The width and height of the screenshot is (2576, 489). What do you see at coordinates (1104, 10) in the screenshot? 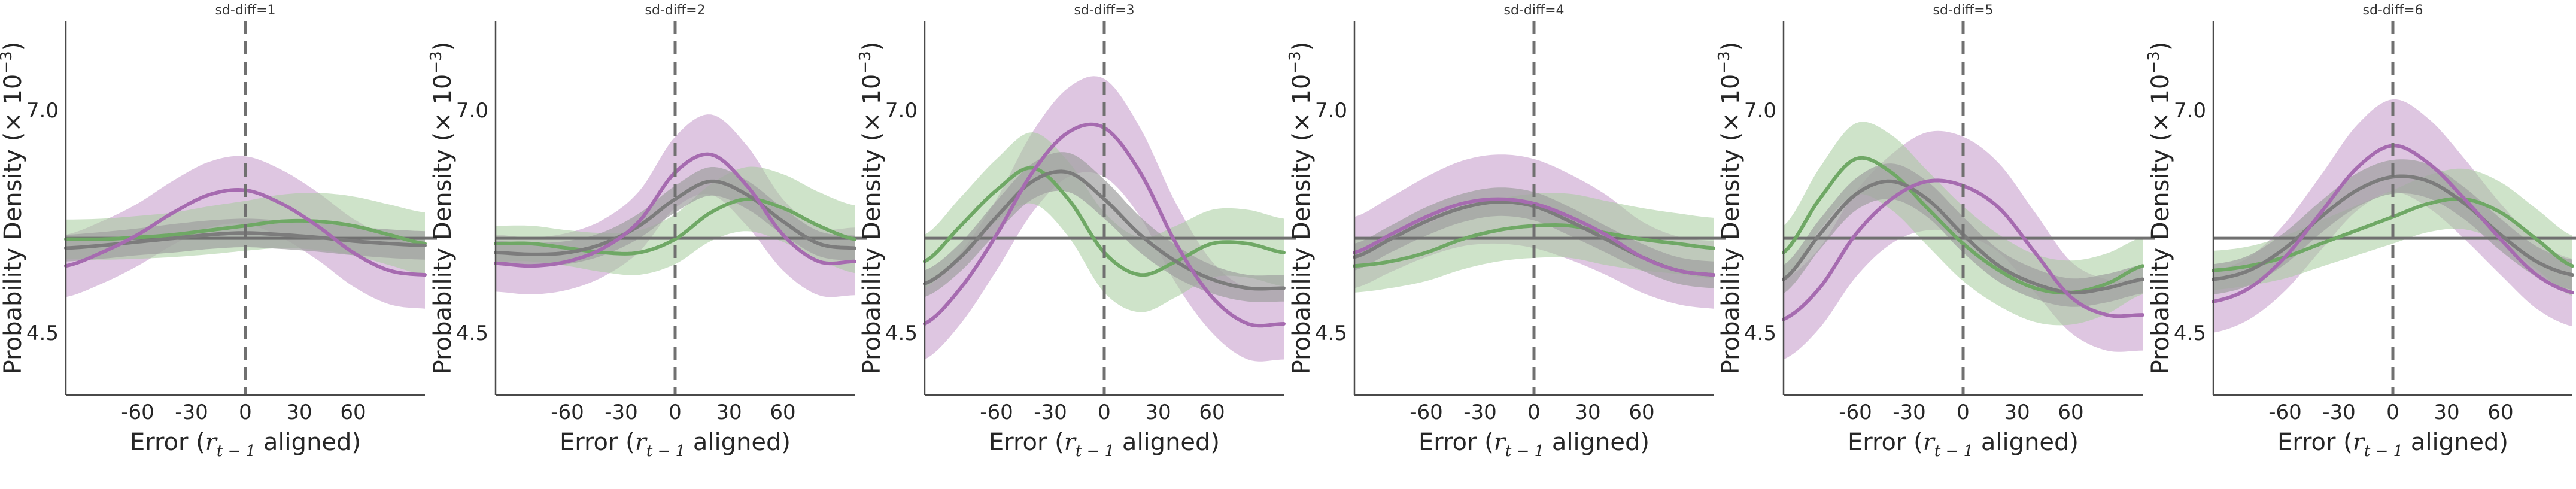
I see `panel-title: sd-diff=3` at bounding box center [1104, 10].